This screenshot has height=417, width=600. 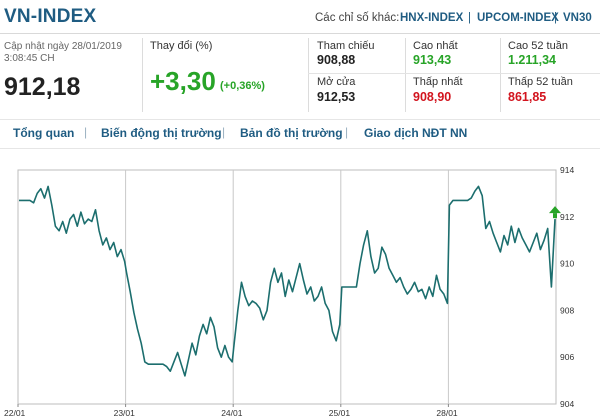 I want to click on y-tick-label: 914, so click(x=567, y=170).